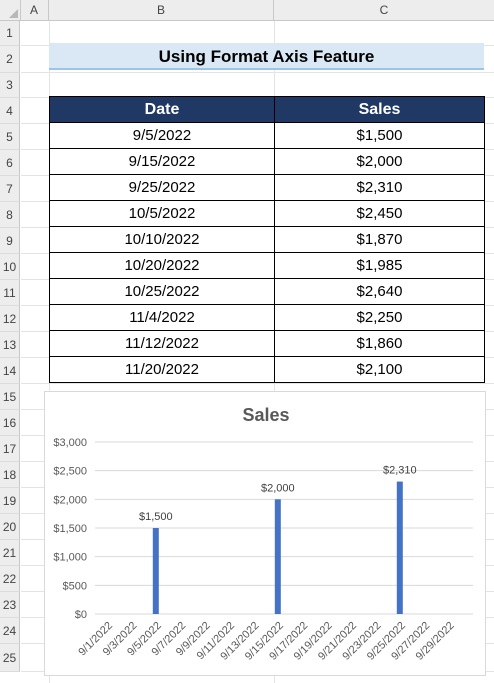 This screenshot has height=683, width=494. What do you see at coordinates (10, 658) in the screenshot?
I see `row-header: 25` at bounding box center [10, 658].